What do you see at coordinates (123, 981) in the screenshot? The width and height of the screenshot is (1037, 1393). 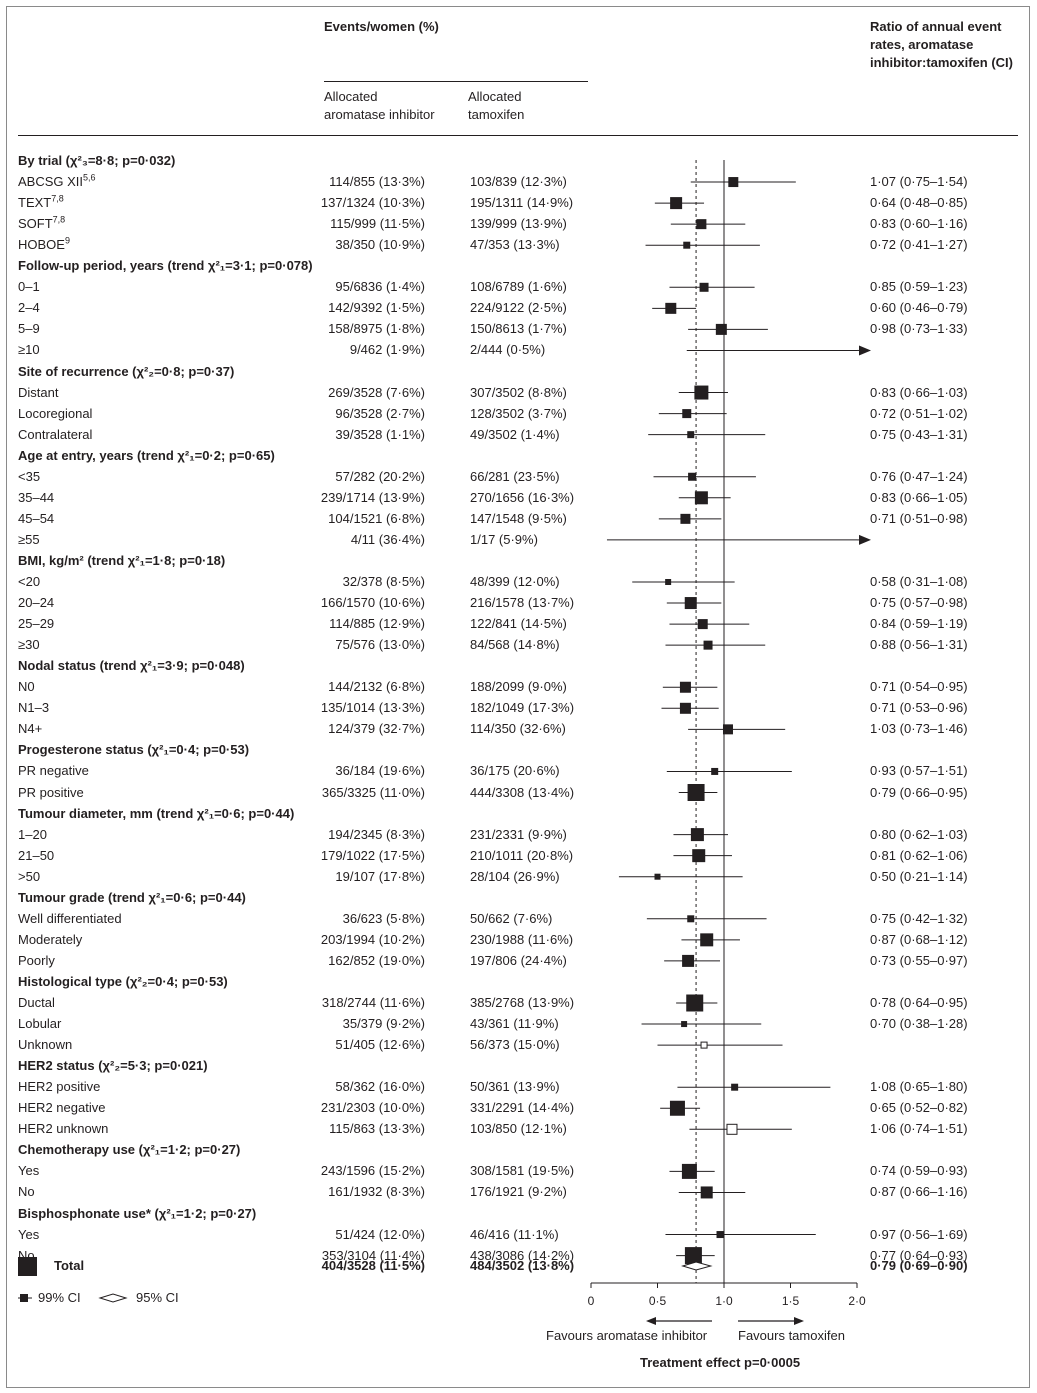 I see `group-heading: Histological type (χ²₂=0·4; p=0·53)` at bounding box center [123, 981].